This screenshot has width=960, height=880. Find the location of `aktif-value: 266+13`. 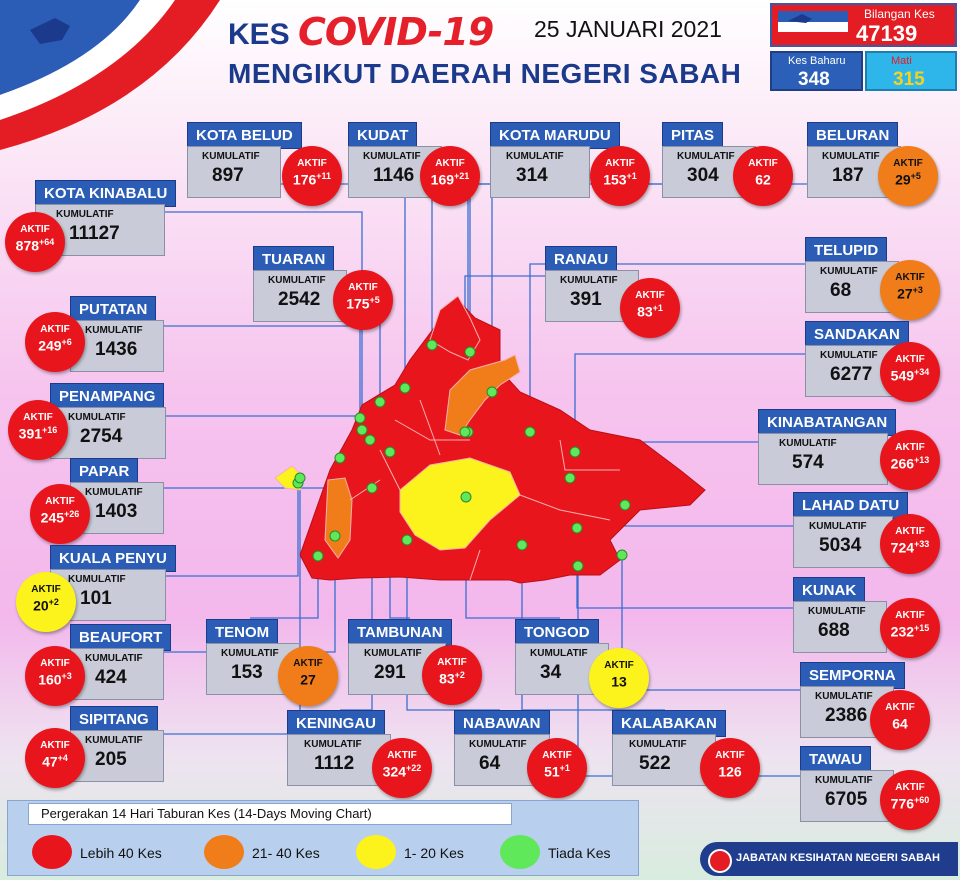

aktif-value: 266+13 is located at coordinates (910, 463).